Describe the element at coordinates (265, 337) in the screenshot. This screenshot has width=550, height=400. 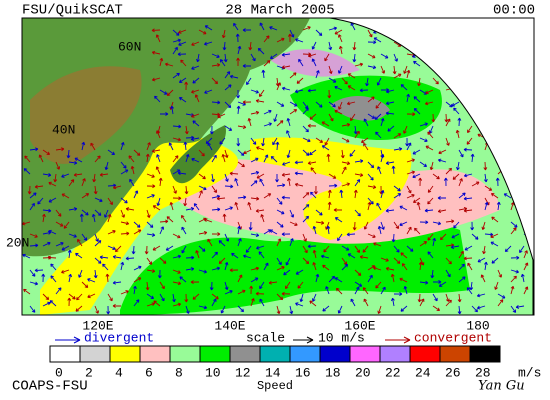
I see `scale-label: scale` at that location.